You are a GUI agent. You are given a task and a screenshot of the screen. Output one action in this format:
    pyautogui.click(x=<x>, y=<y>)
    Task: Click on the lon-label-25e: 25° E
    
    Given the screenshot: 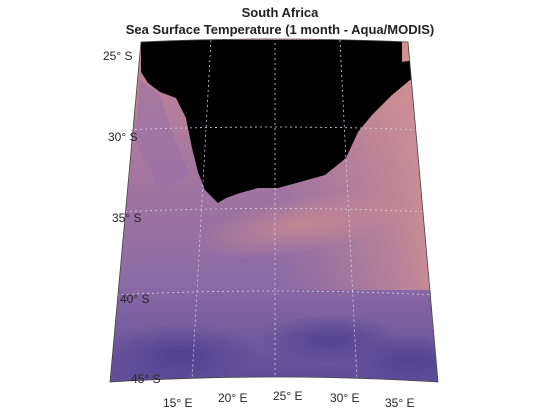 What is the action you would take?
    pyautogui.click(x=287, y=396)
    